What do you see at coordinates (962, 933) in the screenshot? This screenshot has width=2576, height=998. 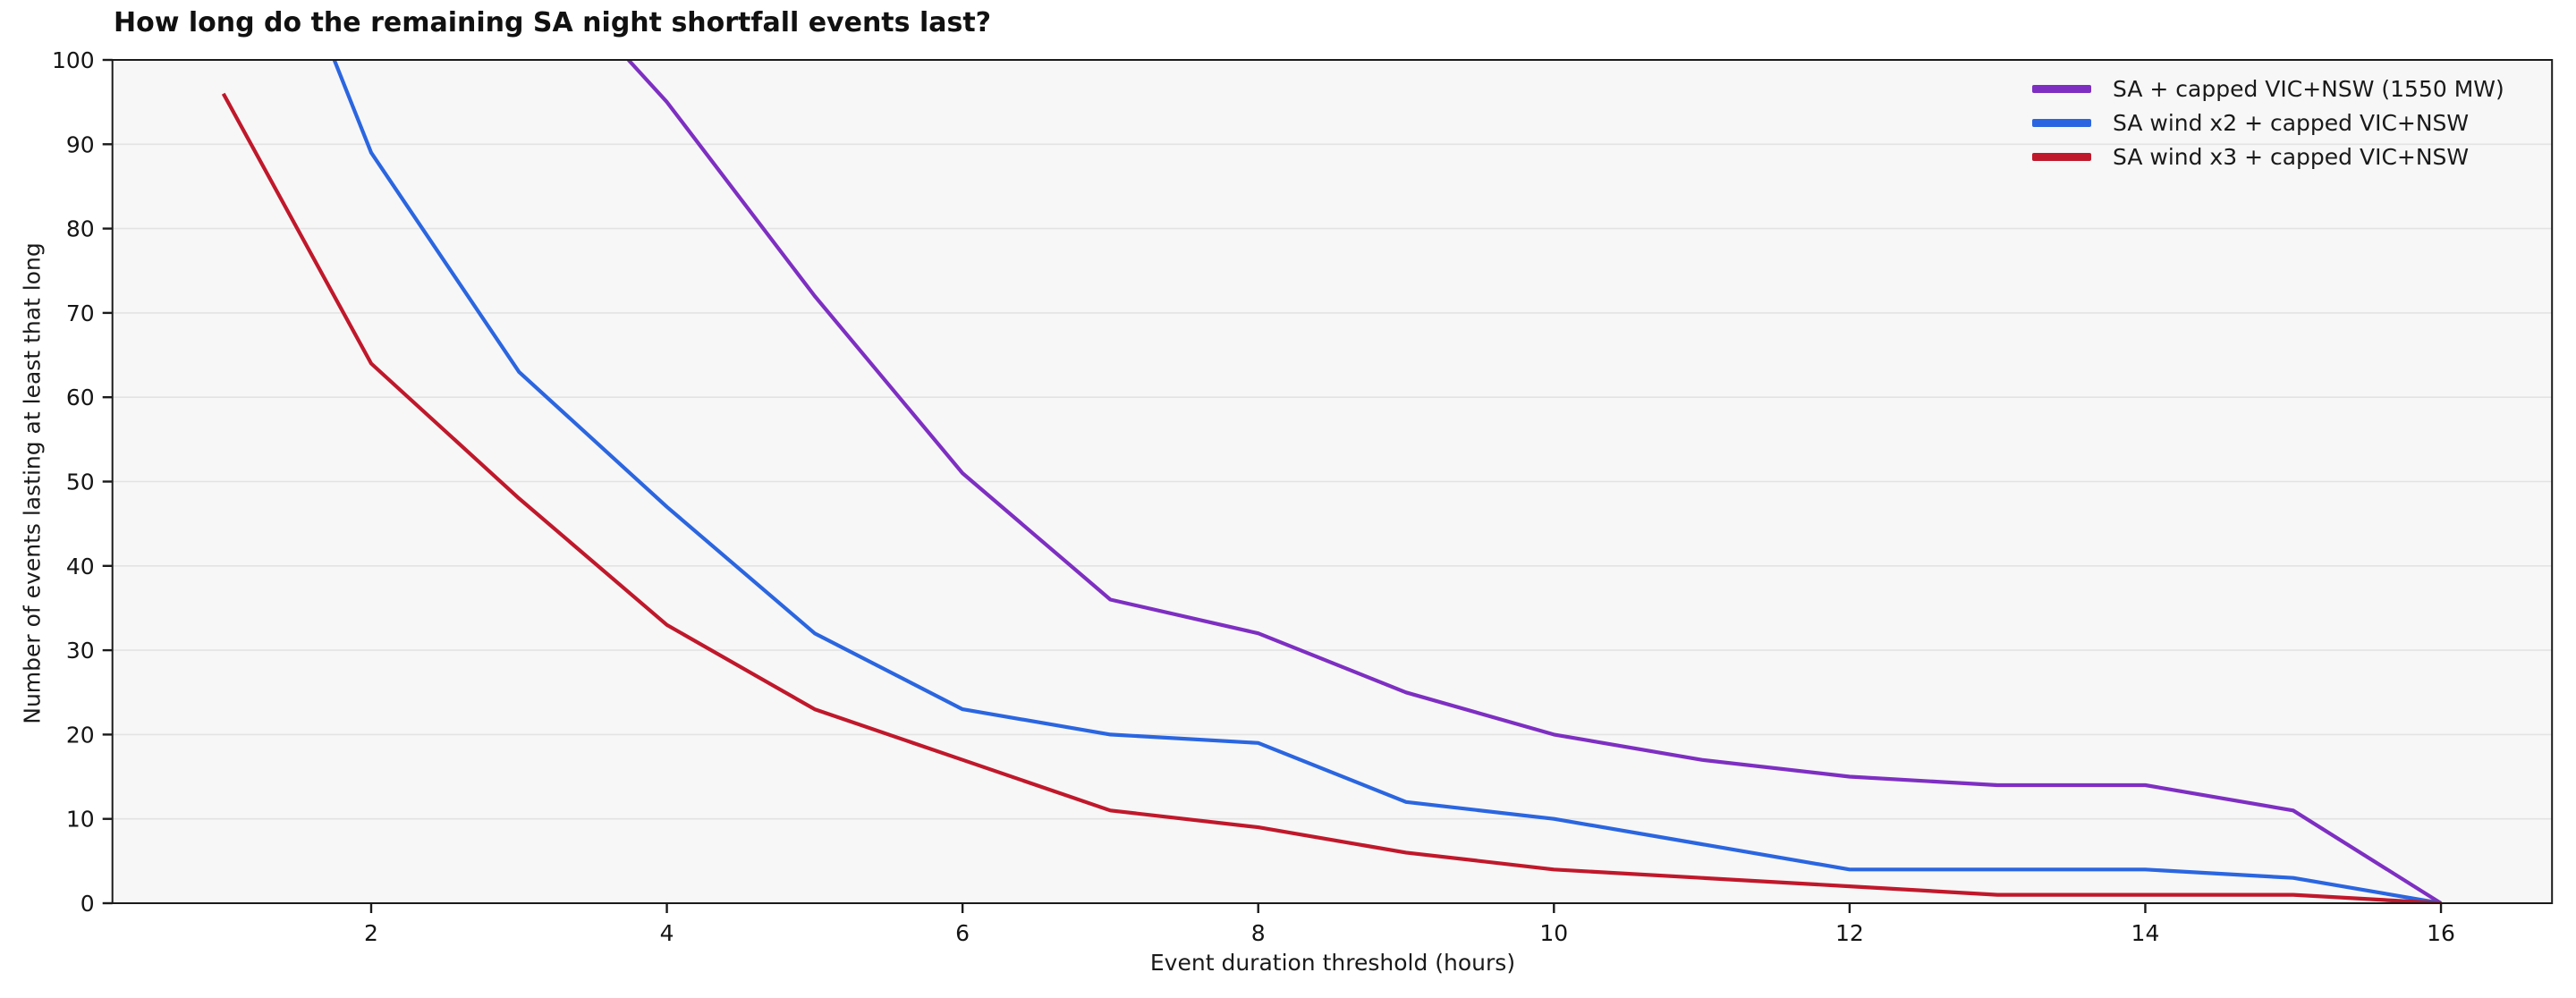 I see `x-tick-label-6: 6` at bounding box center [962, 933].